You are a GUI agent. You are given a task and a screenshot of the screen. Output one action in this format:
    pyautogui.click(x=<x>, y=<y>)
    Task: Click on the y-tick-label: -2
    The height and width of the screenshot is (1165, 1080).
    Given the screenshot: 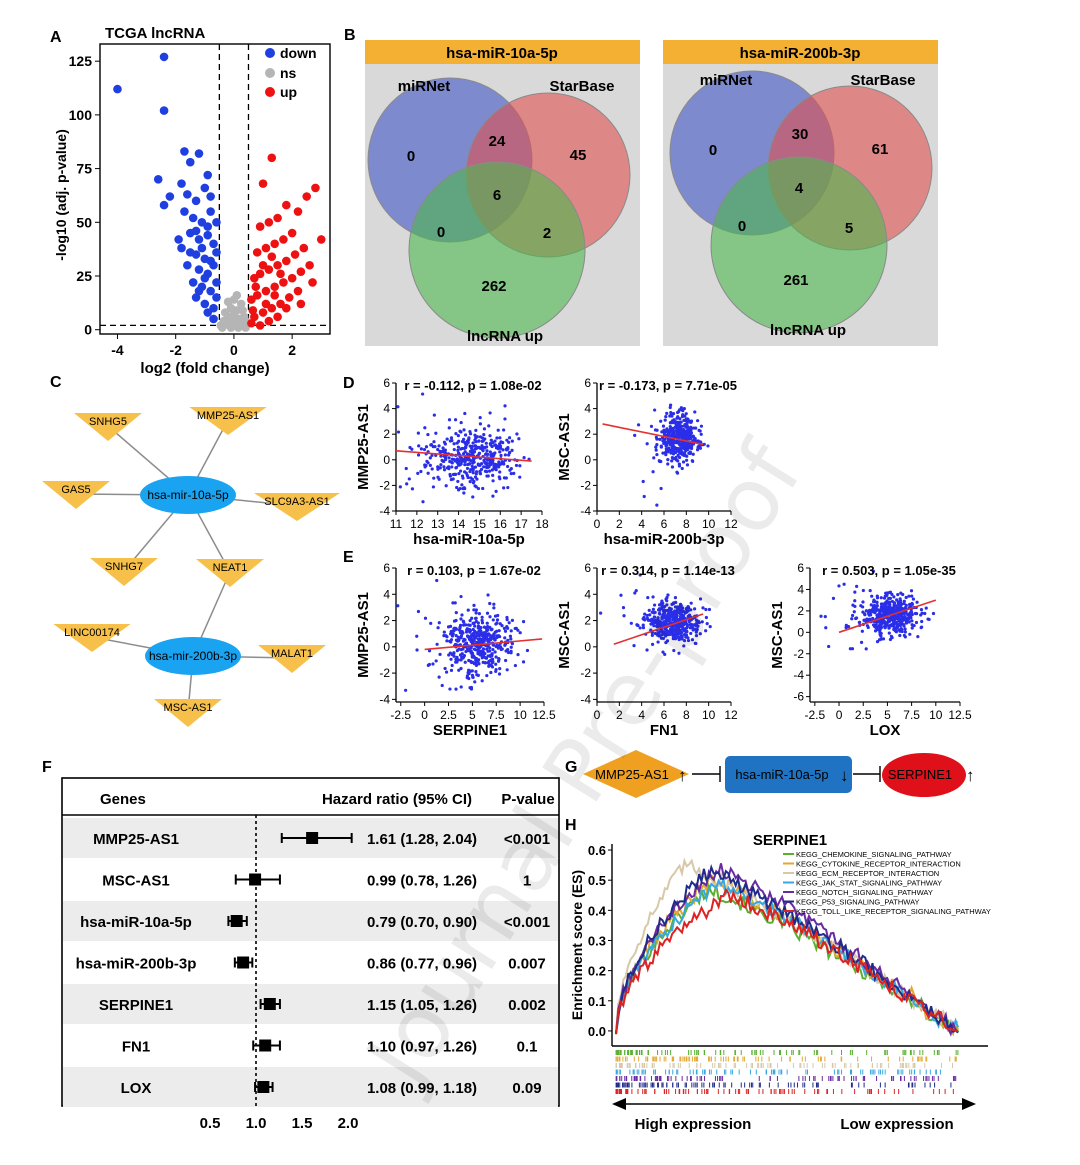 What is the action you would take?
    pyautogui.click(x=585, y=485)
    